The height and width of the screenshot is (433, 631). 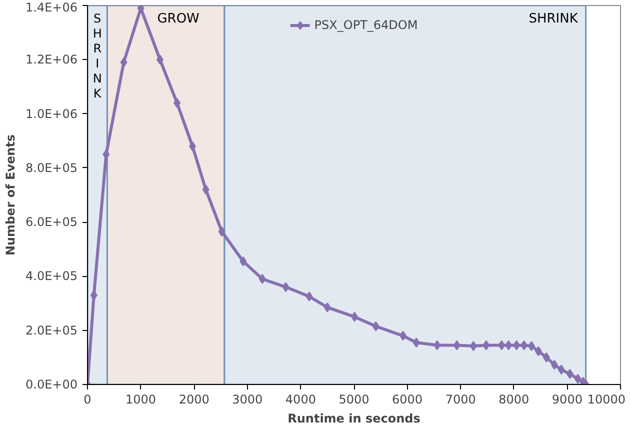 I want to click on x-tick-label: 10000, so click(x=606, y=399).